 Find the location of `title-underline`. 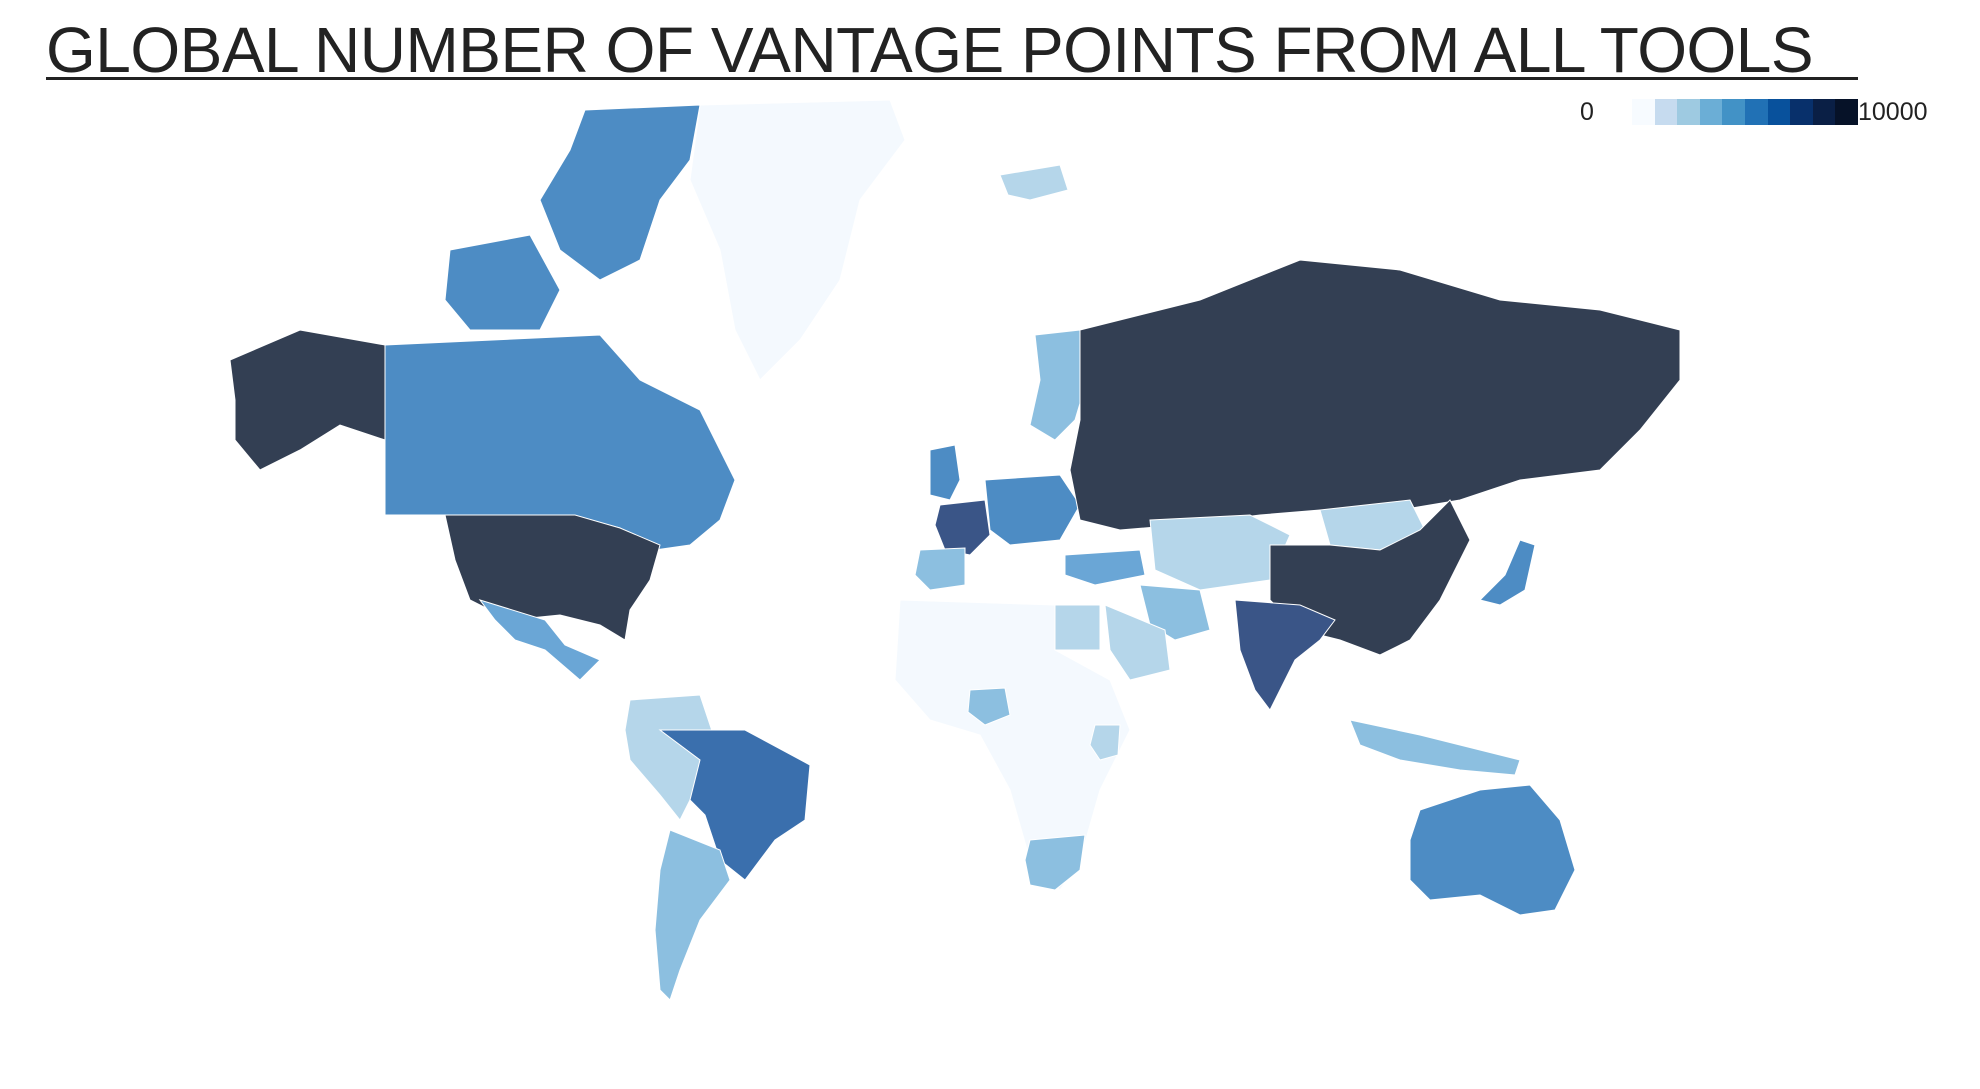

title-underline is located at coordinates (952, 78).